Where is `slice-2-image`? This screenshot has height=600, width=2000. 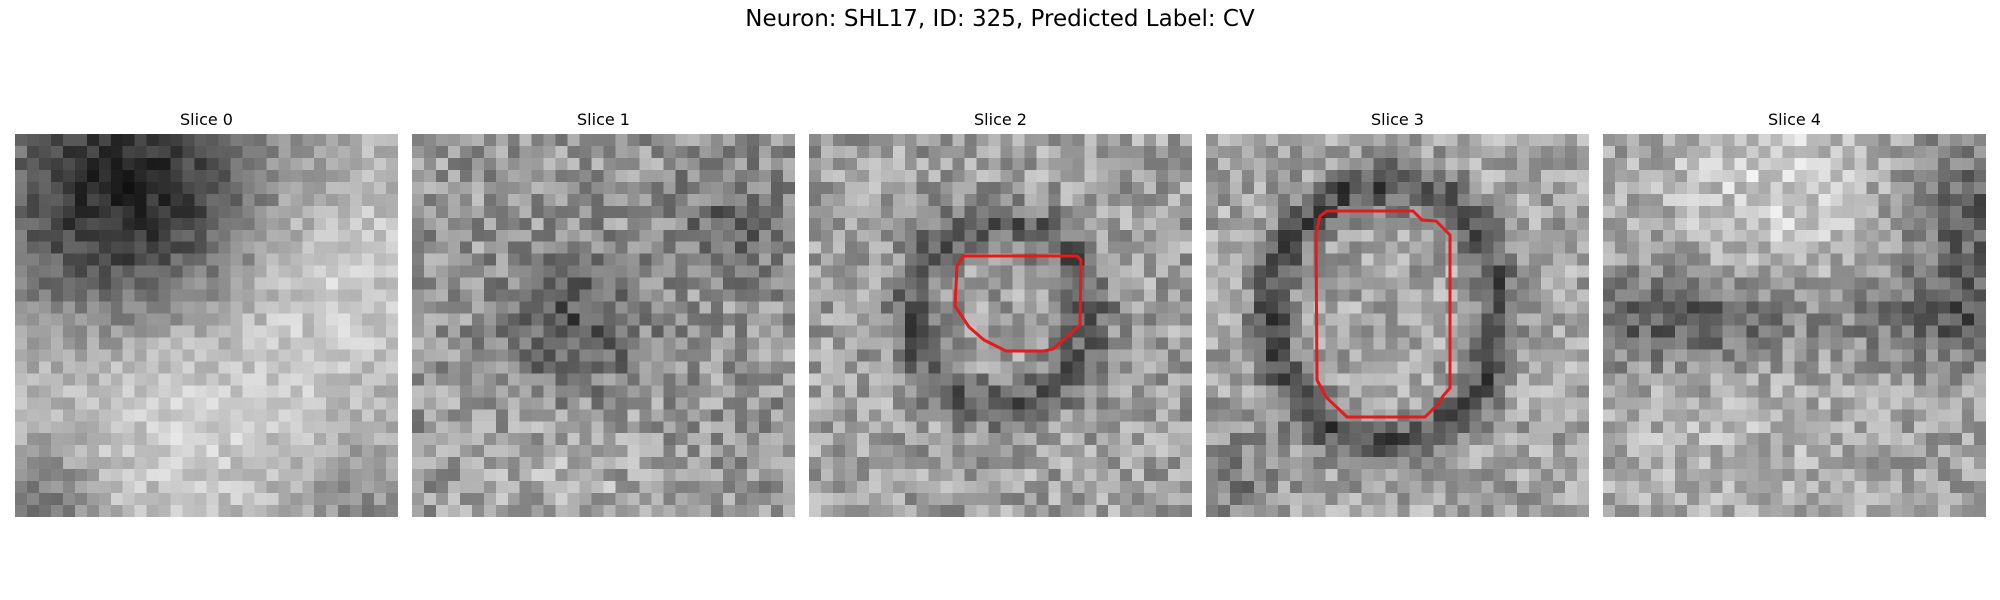
slice-2-image is located at coordinates (1000, 325).